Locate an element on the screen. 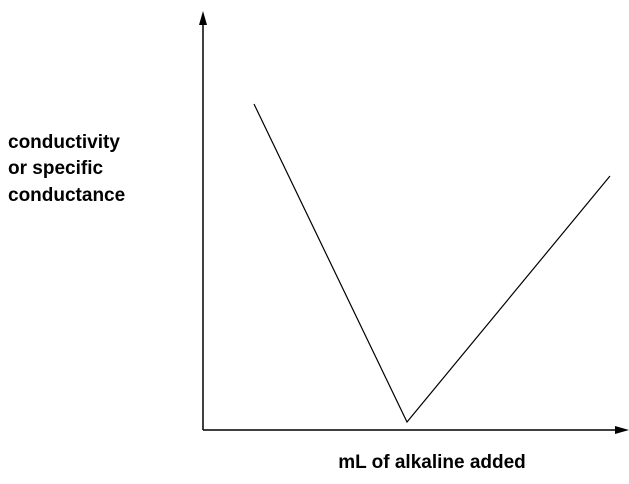  y-axis-label: conductance is located at coordinates (66, 195).